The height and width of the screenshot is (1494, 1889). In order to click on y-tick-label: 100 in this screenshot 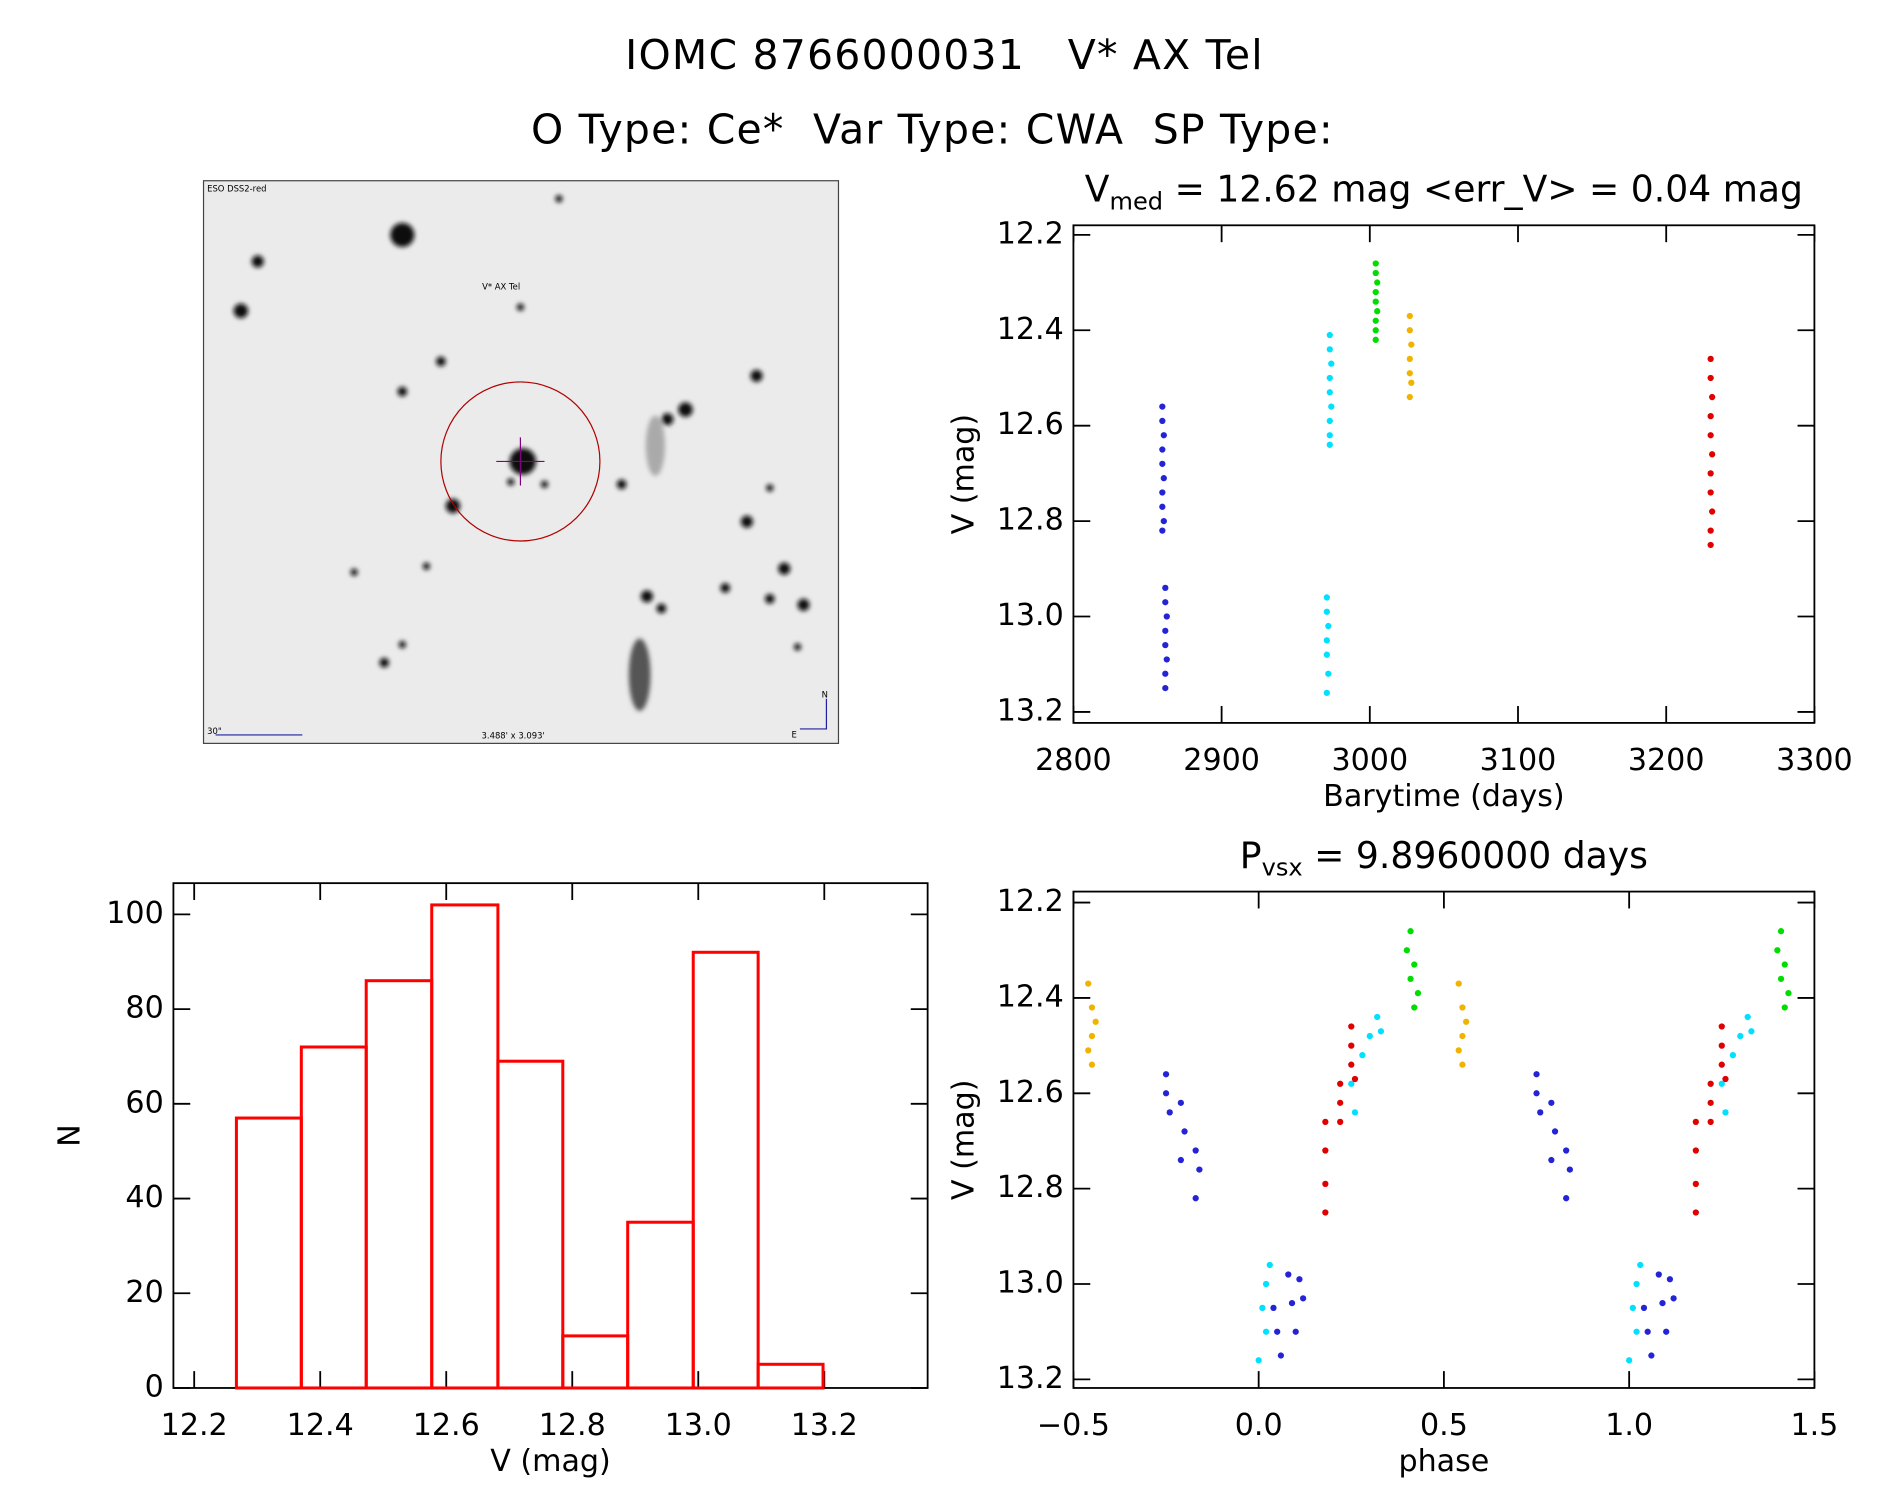, I will do `click(134, 913)`.